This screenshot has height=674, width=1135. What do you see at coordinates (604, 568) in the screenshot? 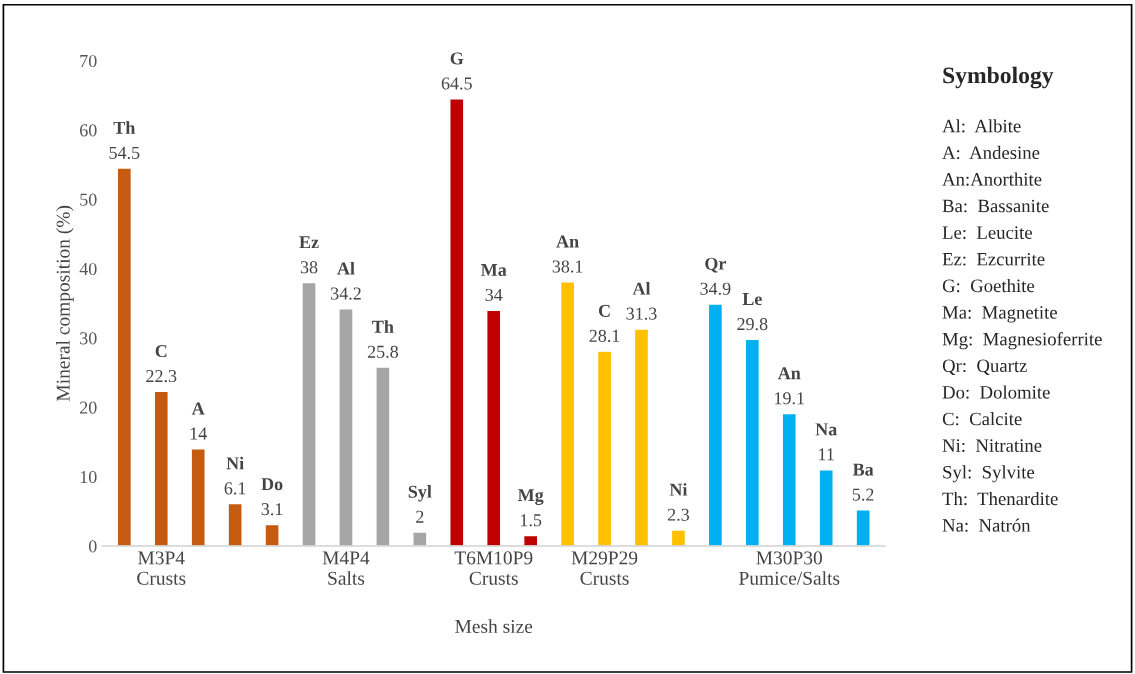
I see `x-tick-label: M29P29 Crusts` at bounding box center [604, 568].